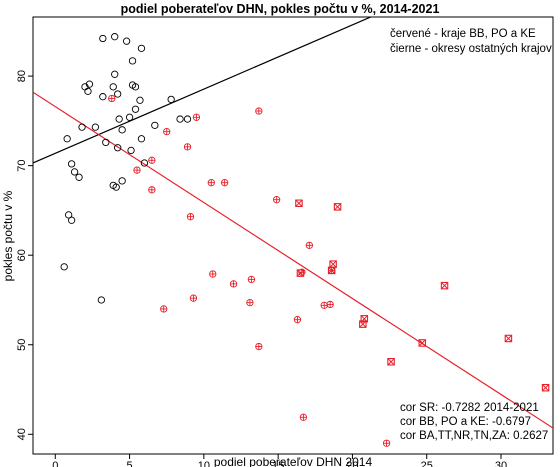  I want to click on x-tick-label: 30, so click(501, 463).